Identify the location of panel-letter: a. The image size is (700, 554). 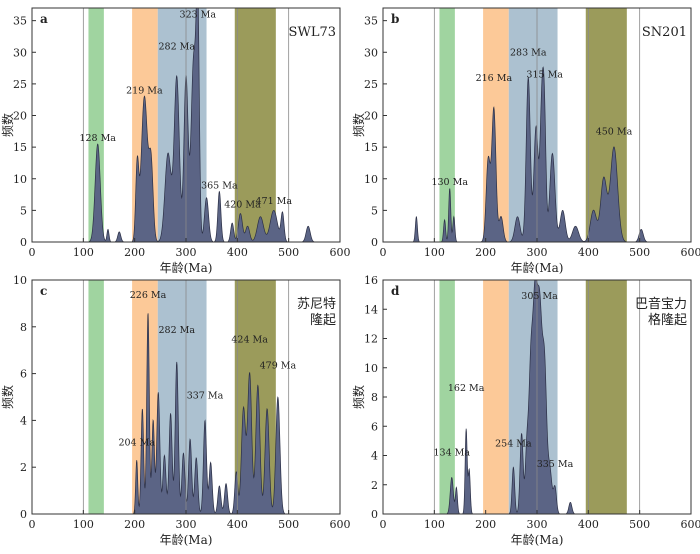
(44, 19).